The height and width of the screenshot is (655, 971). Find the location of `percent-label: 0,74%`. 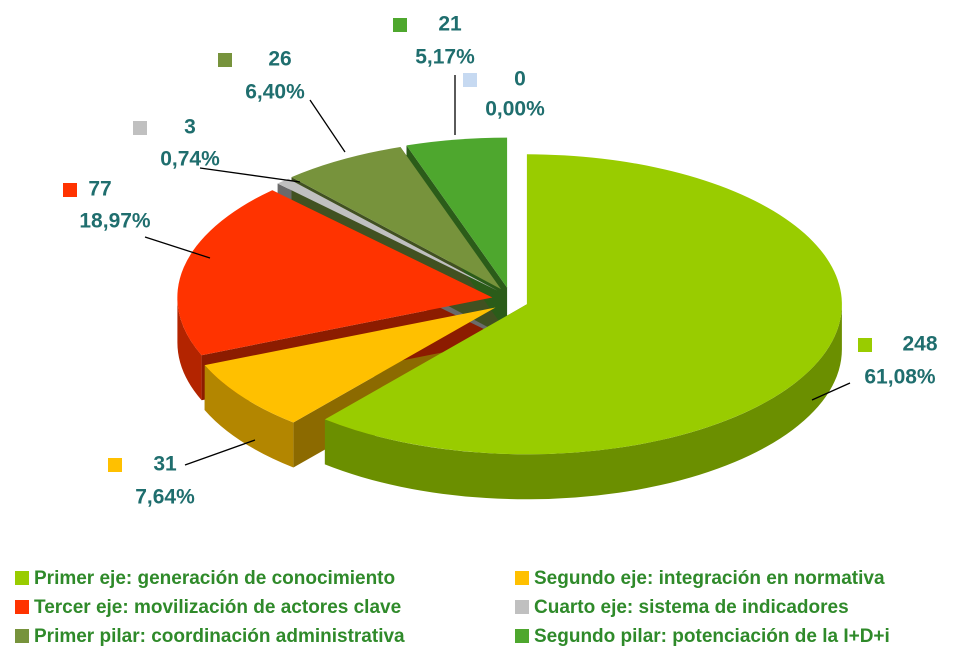

percent-label: 0,74% is located at coordinates (190, 159).